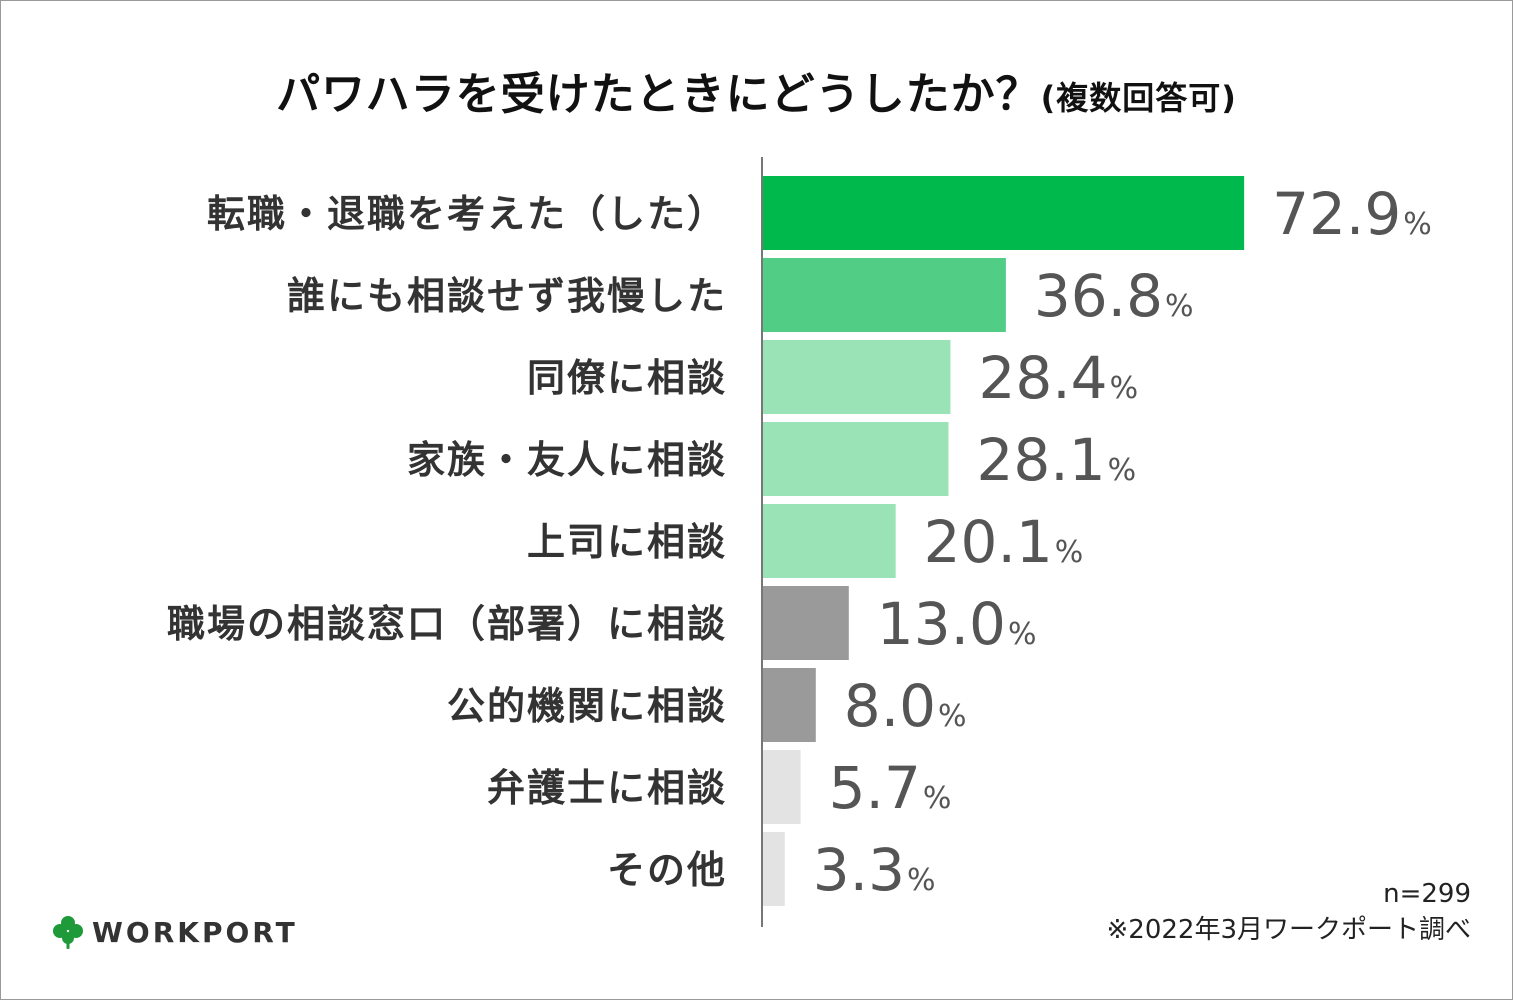 The image size is (1513, 1000). What do you see at coordinates (874, 870) in the screenshot?
I see `value-label: 3.3%` at bounding box center [874, 870].